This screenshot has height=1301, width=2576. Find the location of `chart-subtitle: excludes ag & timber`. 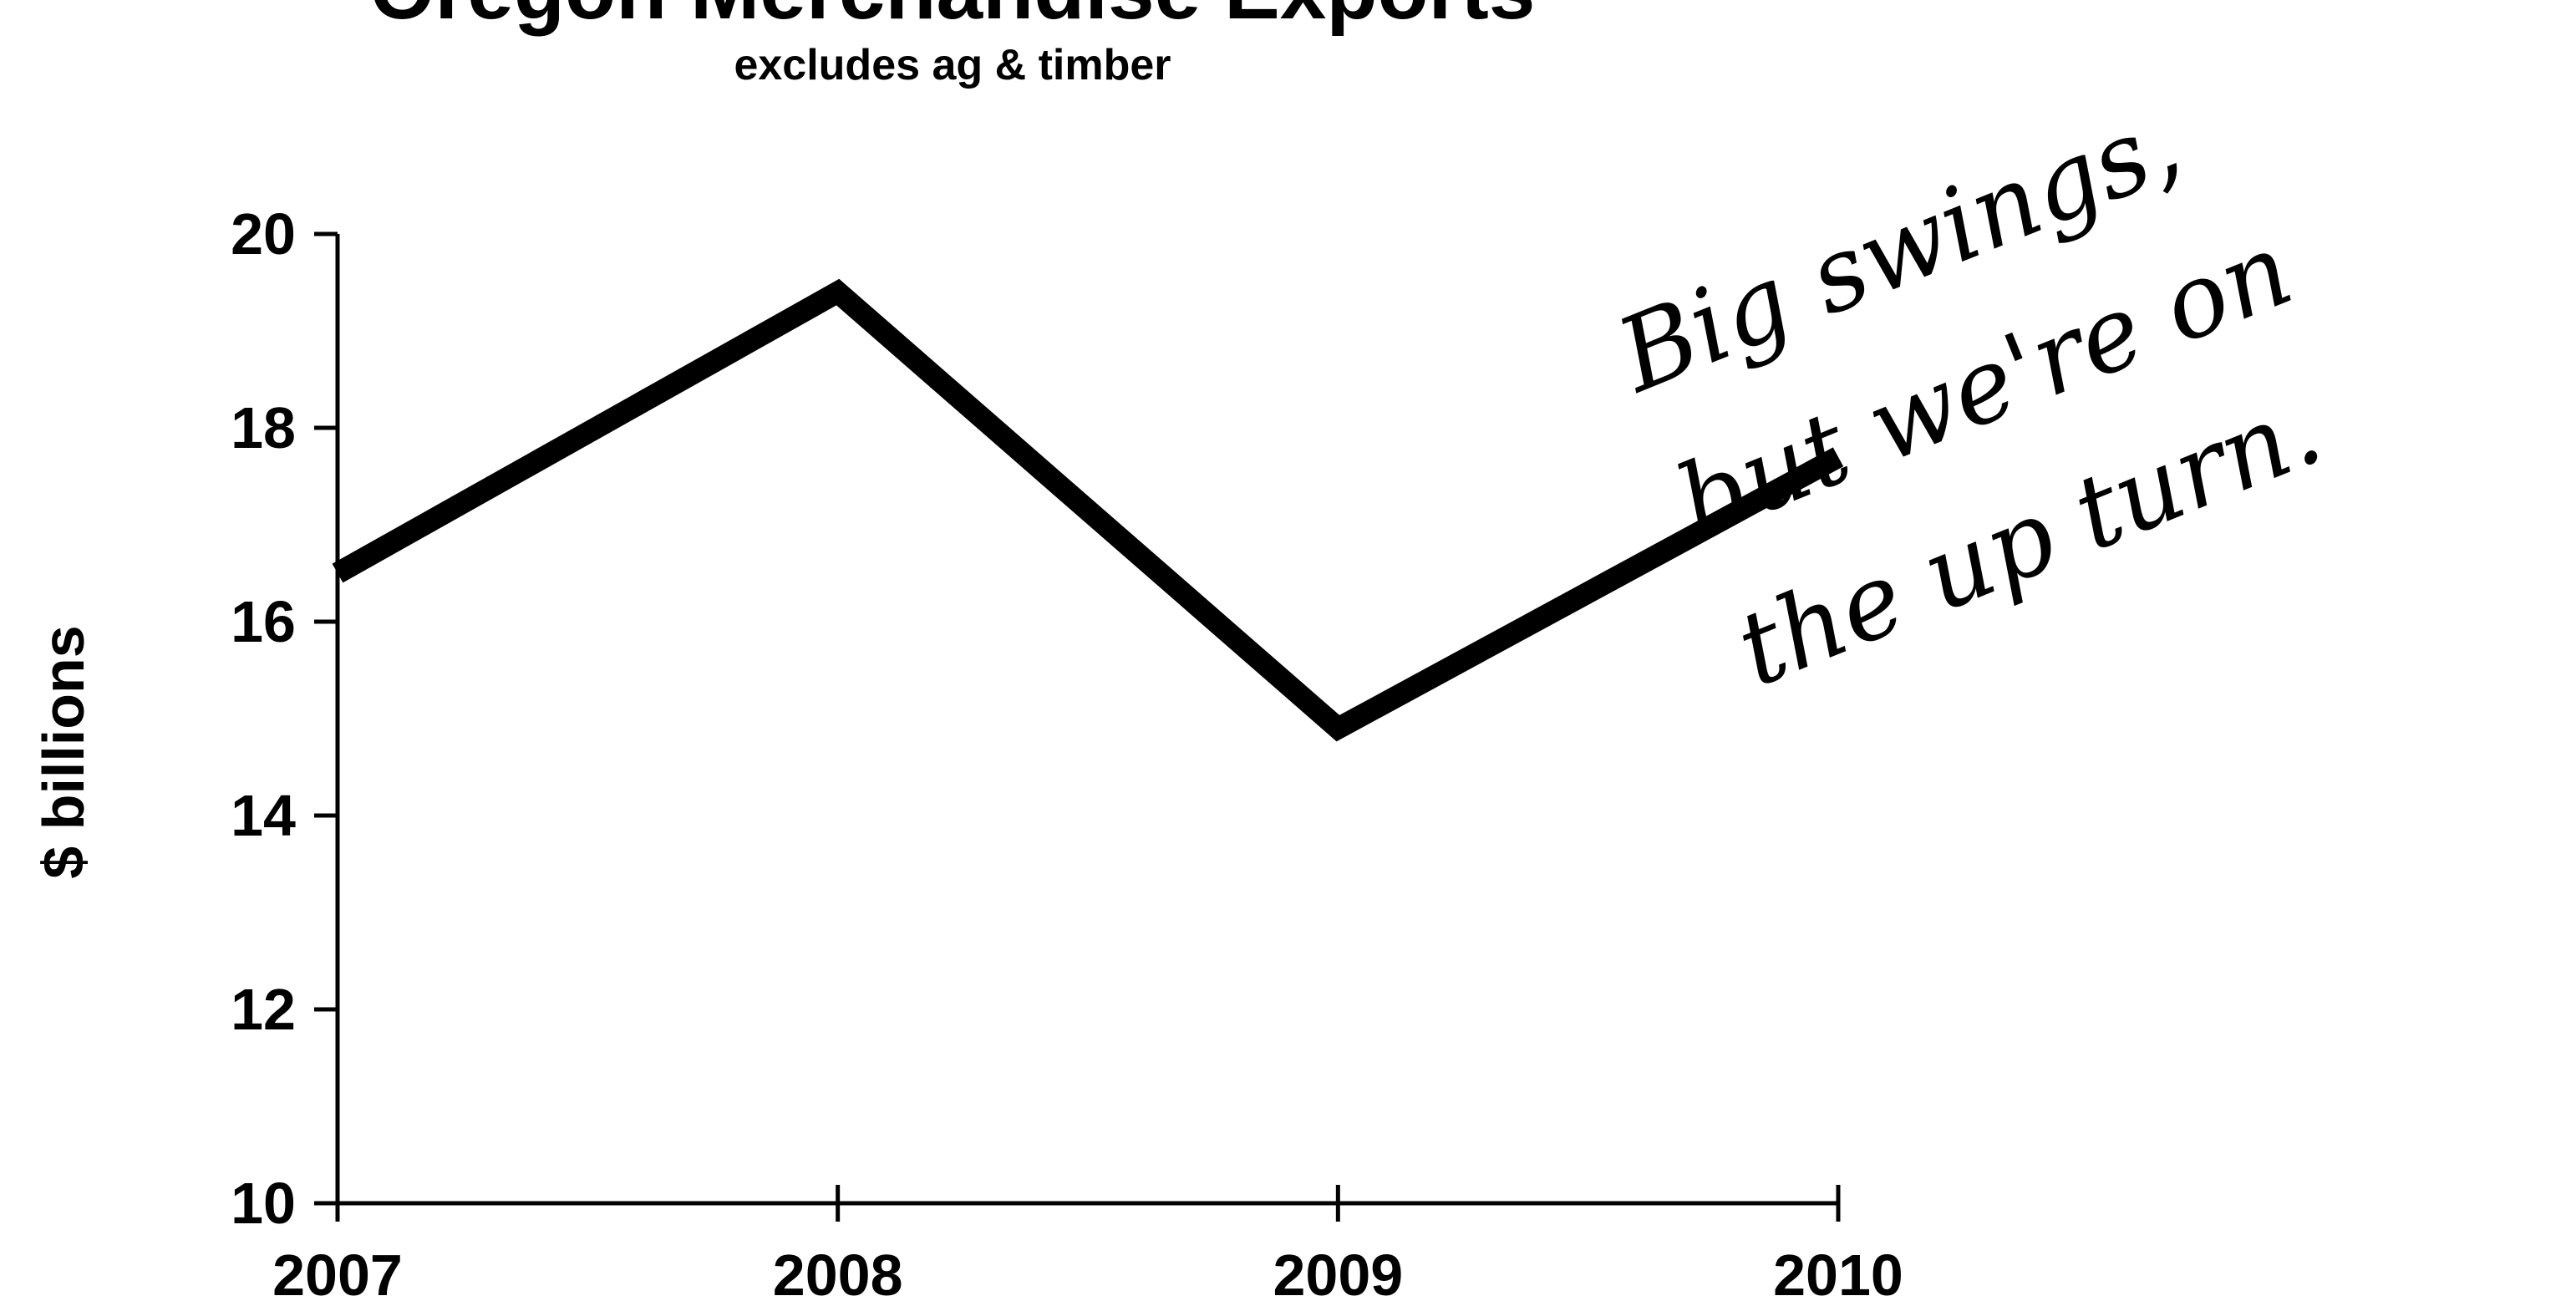

chart-subtitle: excludes ag & timber is located at coordinates (952, 65).